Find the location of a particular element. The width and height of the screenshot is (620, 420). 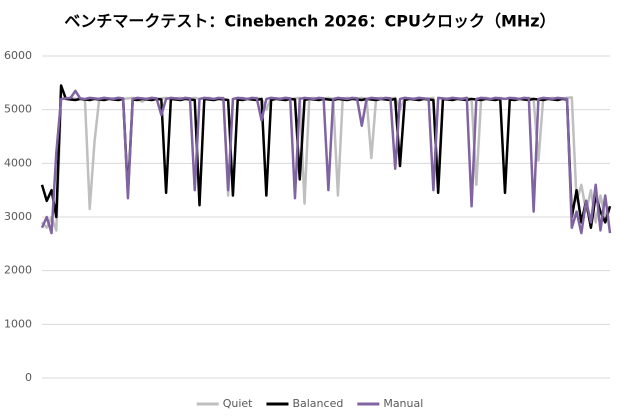

legend-label: Quiet is located at coordinates (238, 403).